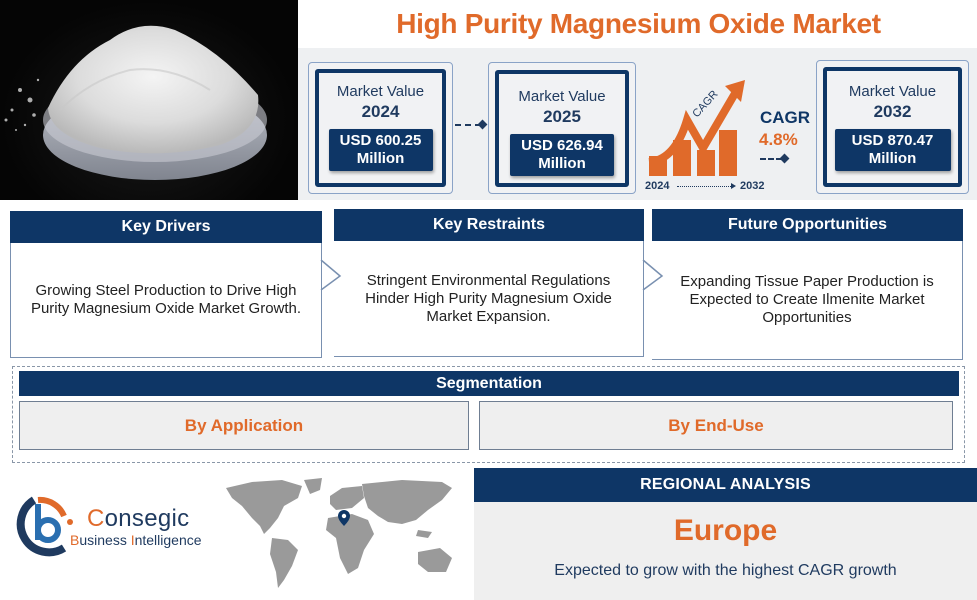  Describe the element at coordinates (562, 145) in the screenshot. I see `market-value-amount-line1: USD 626.94` at that location.